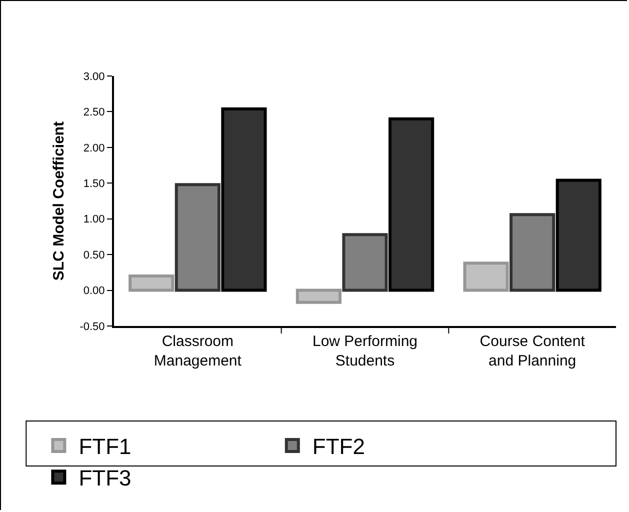 The image size is (629, 512). What do you see at coordinates (365, 351) in the screenshot?
I see `x-tick-label: Low Performing Students` at bounding box center [365, 351].